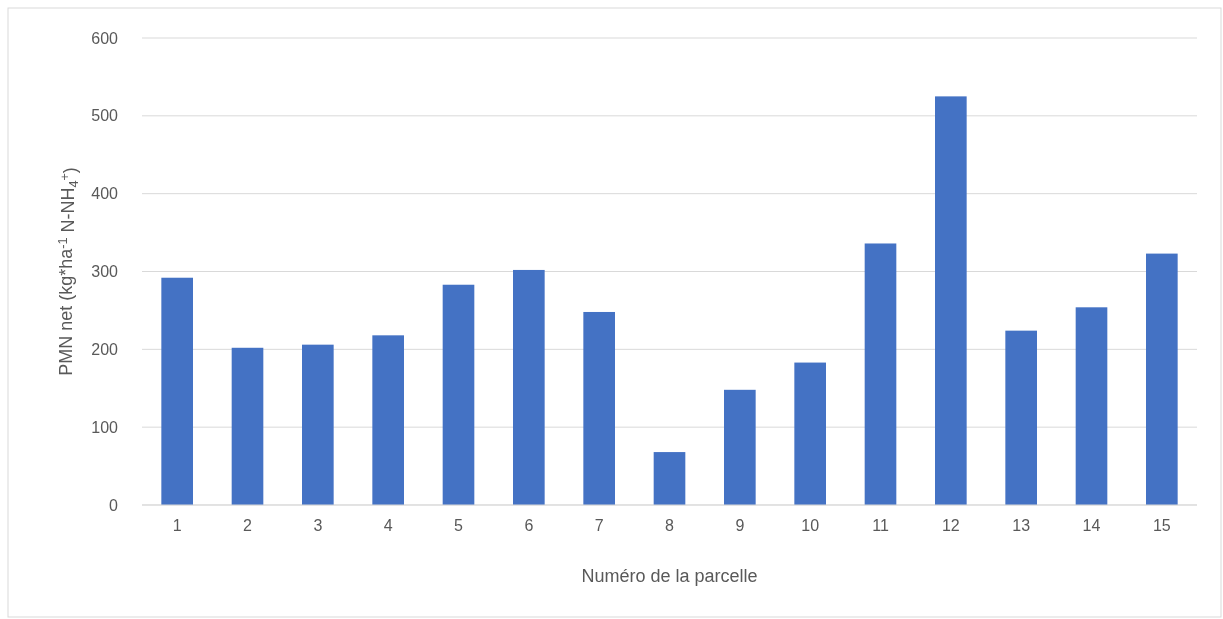 The width and height of the screenshot is (1223, 619). Describe the element at coordinates (670, 525) in the screenshot. I see `x-tick-label: 8` at that location.